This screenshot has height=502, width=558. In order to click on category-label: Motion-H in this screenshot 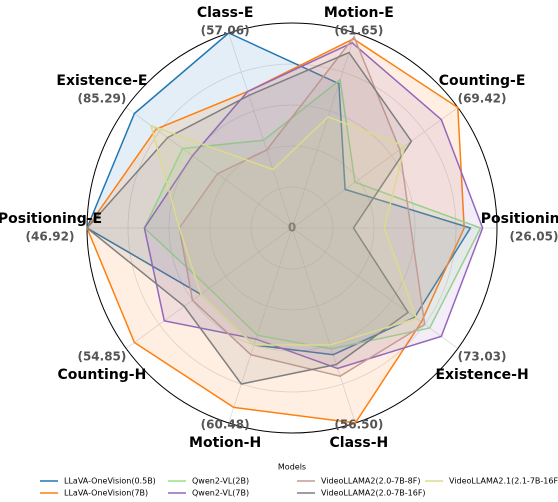, I will do `click(225, 443)`.